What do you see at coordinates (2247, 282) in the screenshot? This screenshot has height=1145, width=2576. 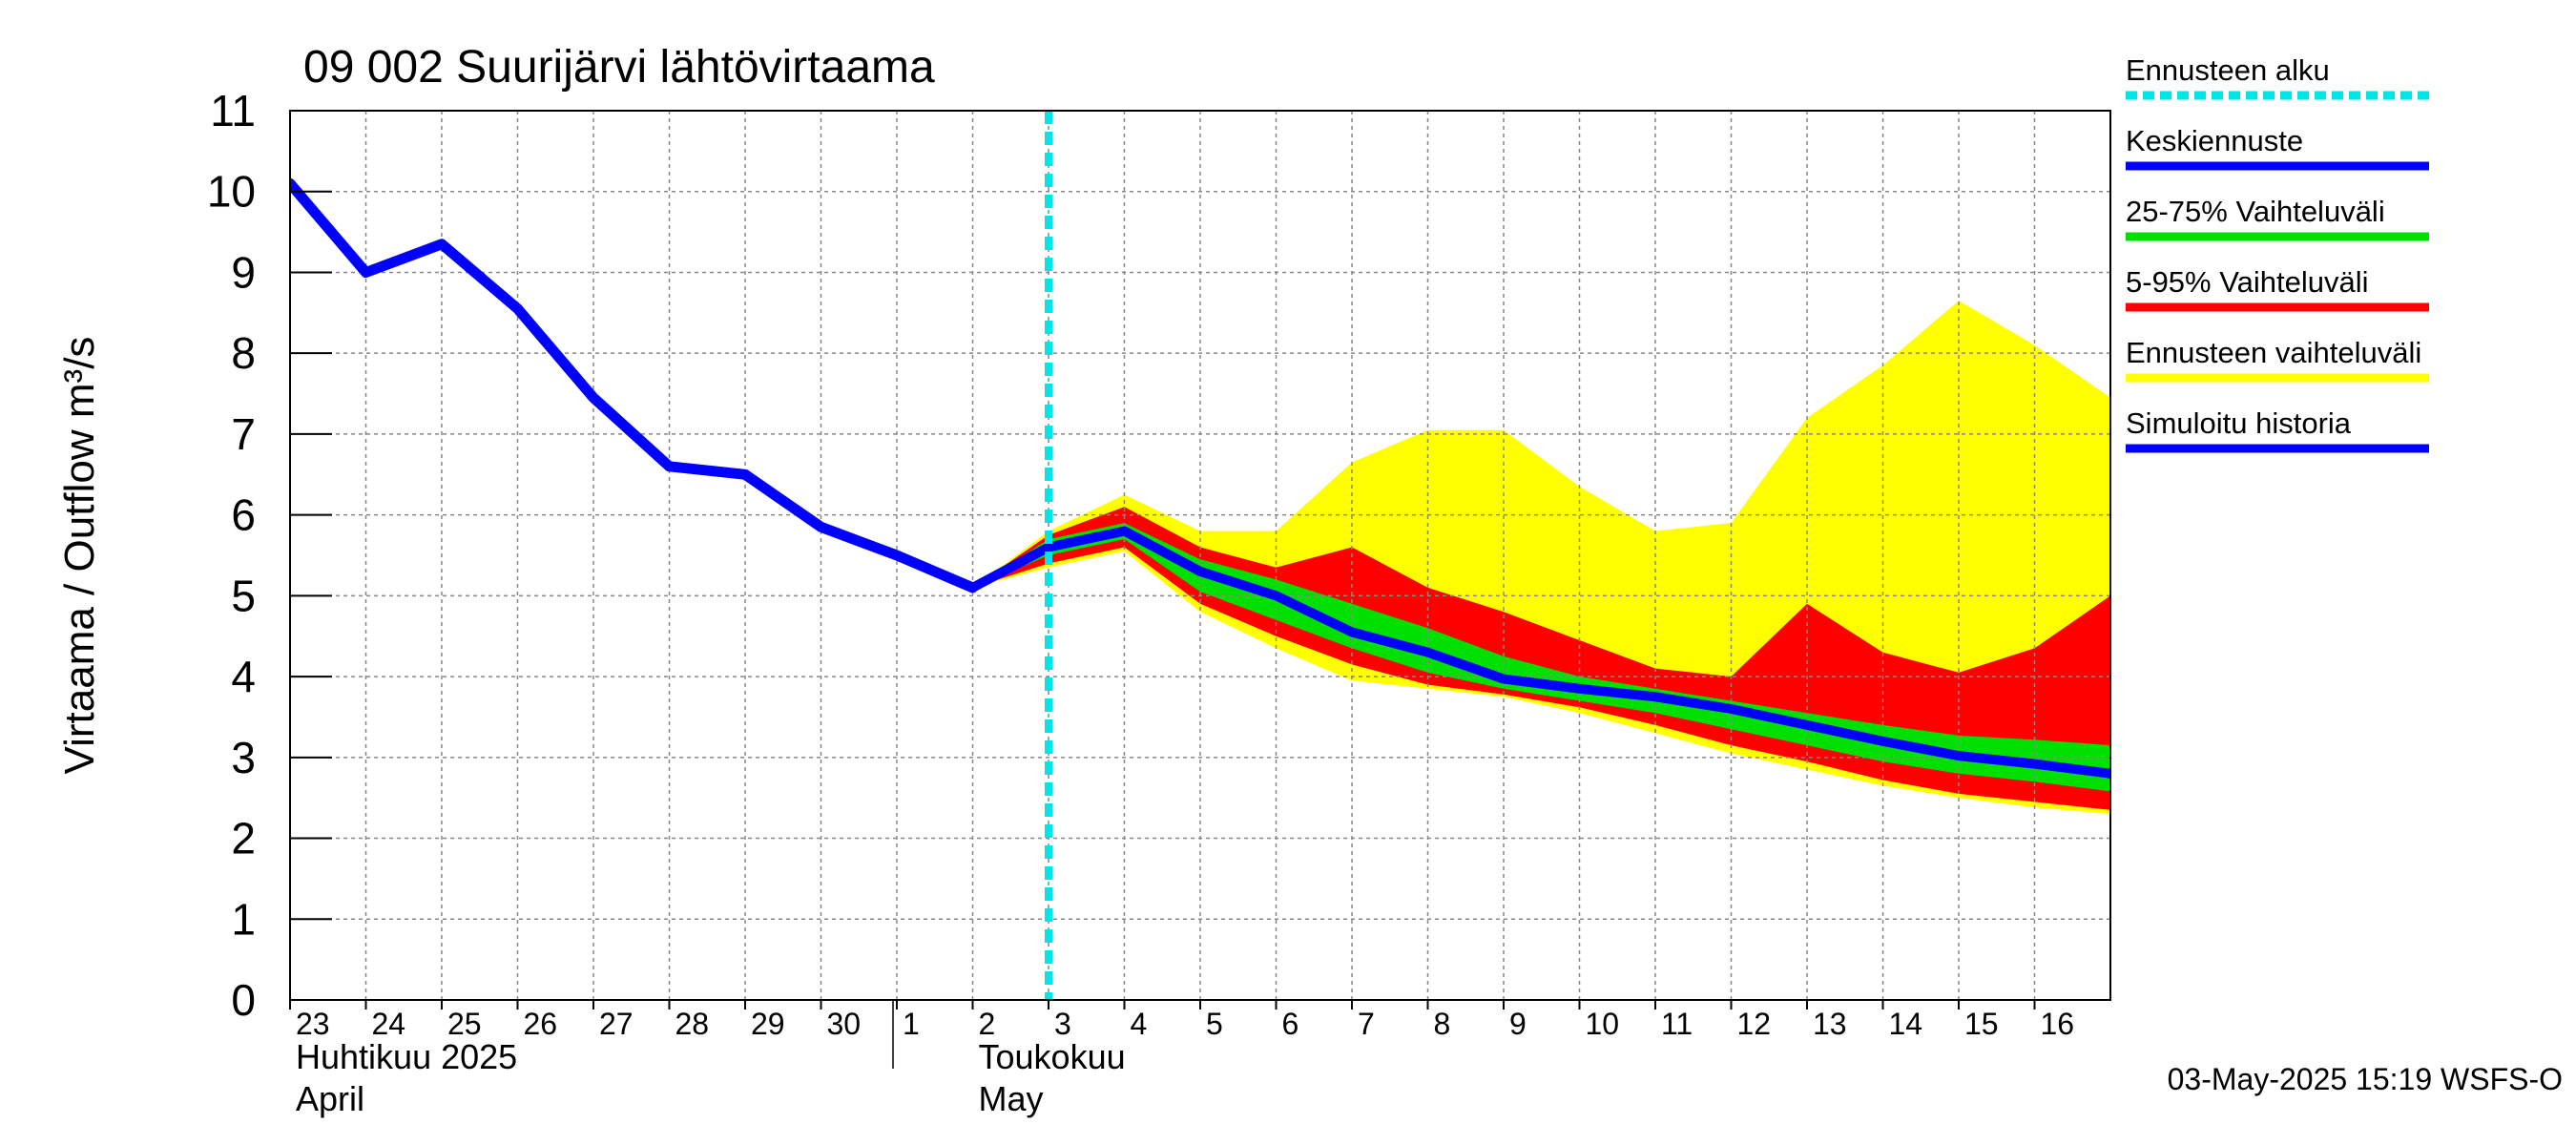 I see `legend-label: 5-95% Vaihteluväli` at bounding box center [2247, 282].